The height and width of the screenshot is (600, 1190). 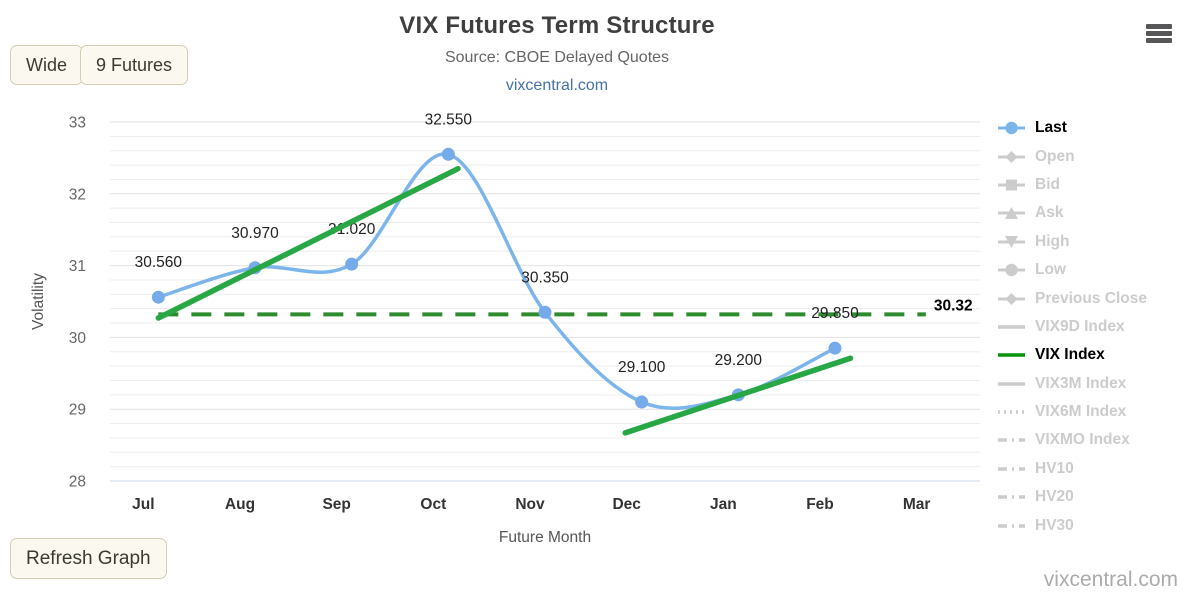 What do you see at coordinates (917, 504) in the screenshot?
I see `x-tick-mar: Mar` at bounding box center [917, 504].